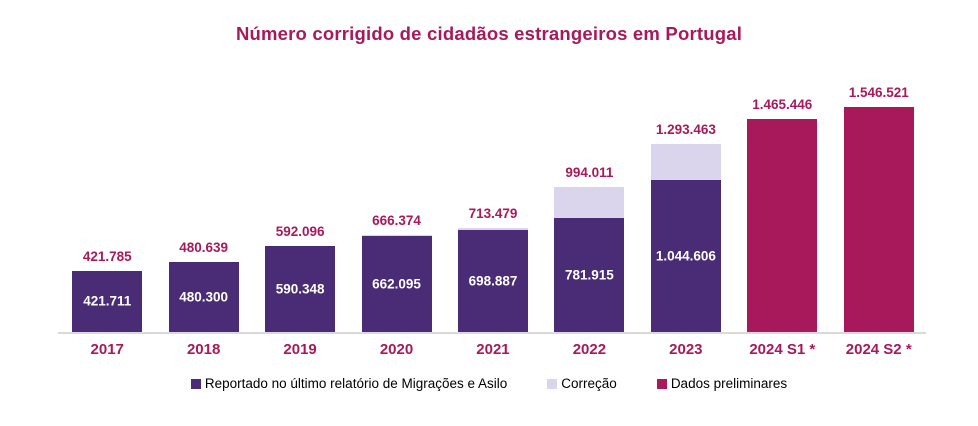 The image size is (978, 426). What do you see at coordinates (107, 349) in the screenshot?
I see `x-axis-label-2017: 2017` at bounding box center [107, 349].